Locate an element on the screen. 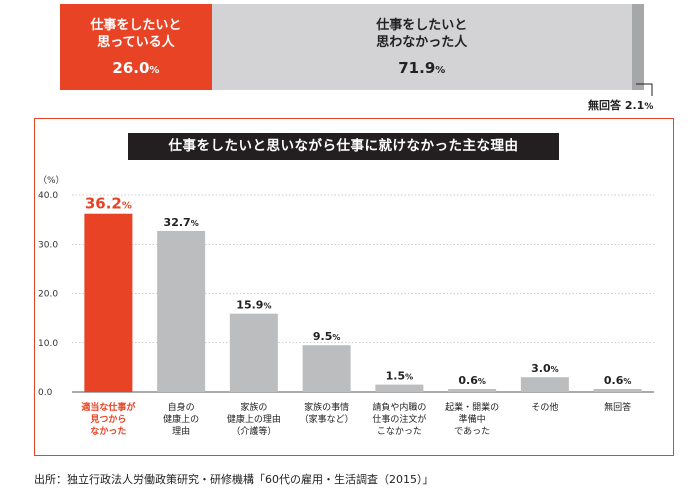 The height and width of the screenshot is (496, 692). category-label: 請負や内職の仕事の注文がこなかった is located at coordinates (399, 419).